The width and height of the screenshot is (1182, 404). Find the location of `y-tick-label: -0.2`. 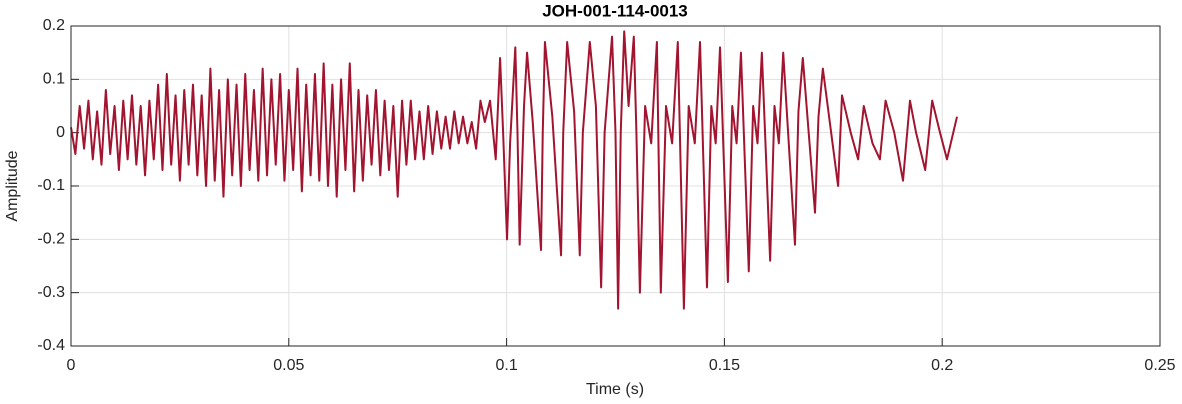

y-tick-label: -0.2 is located at coordinates (51, 239).